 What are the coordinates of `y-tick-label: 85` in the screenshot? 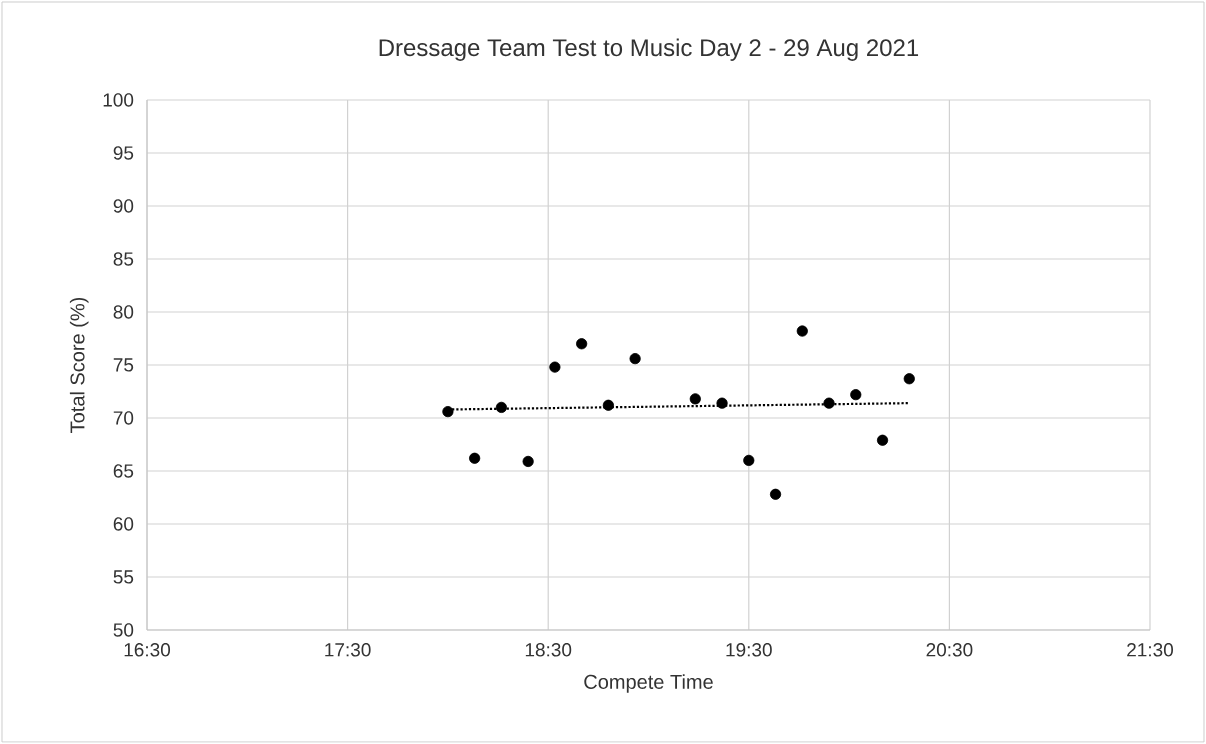 It's located at (123, 259).